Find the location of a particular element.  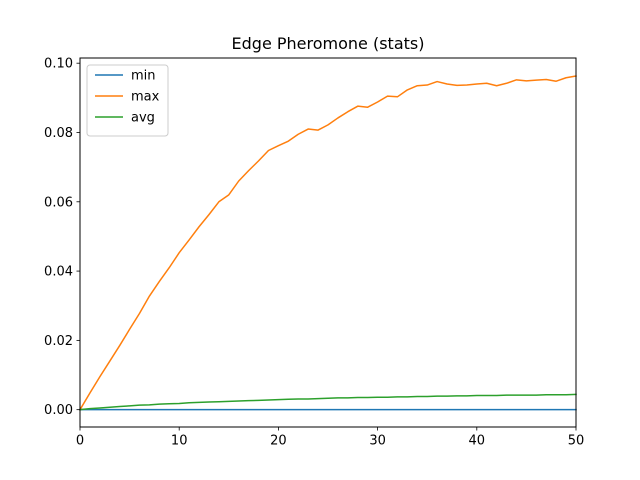

x-tick-label: 30 is located at coordinates (377, 441).